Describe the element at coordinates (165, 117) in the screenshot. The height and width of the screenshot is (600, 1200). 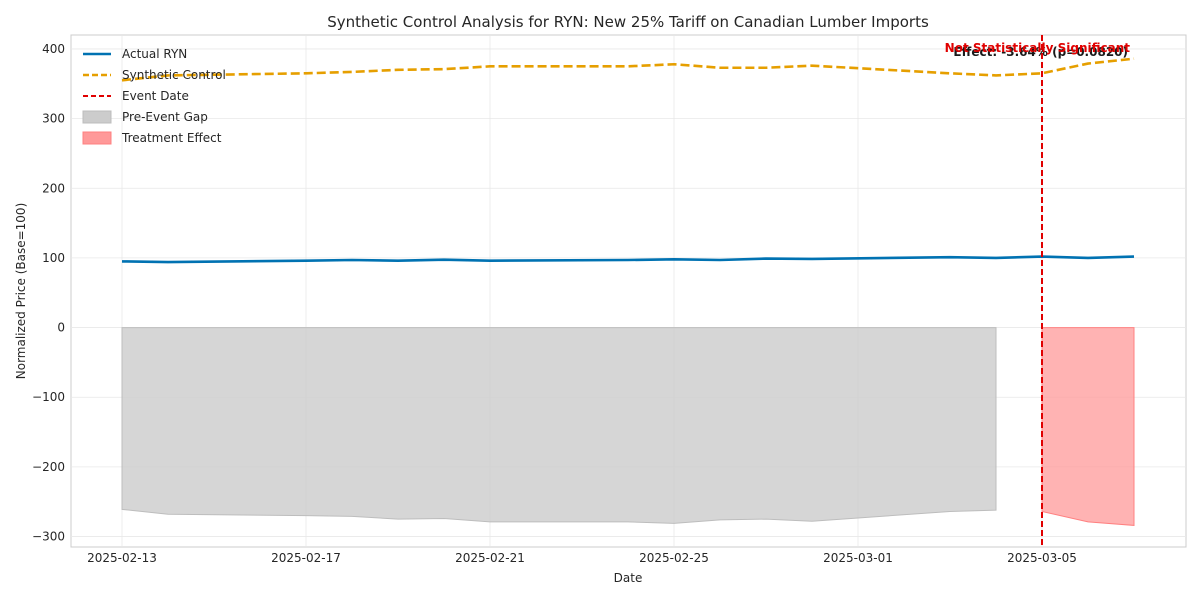
I see `legend-label: Pre-Event Gap` at that location.